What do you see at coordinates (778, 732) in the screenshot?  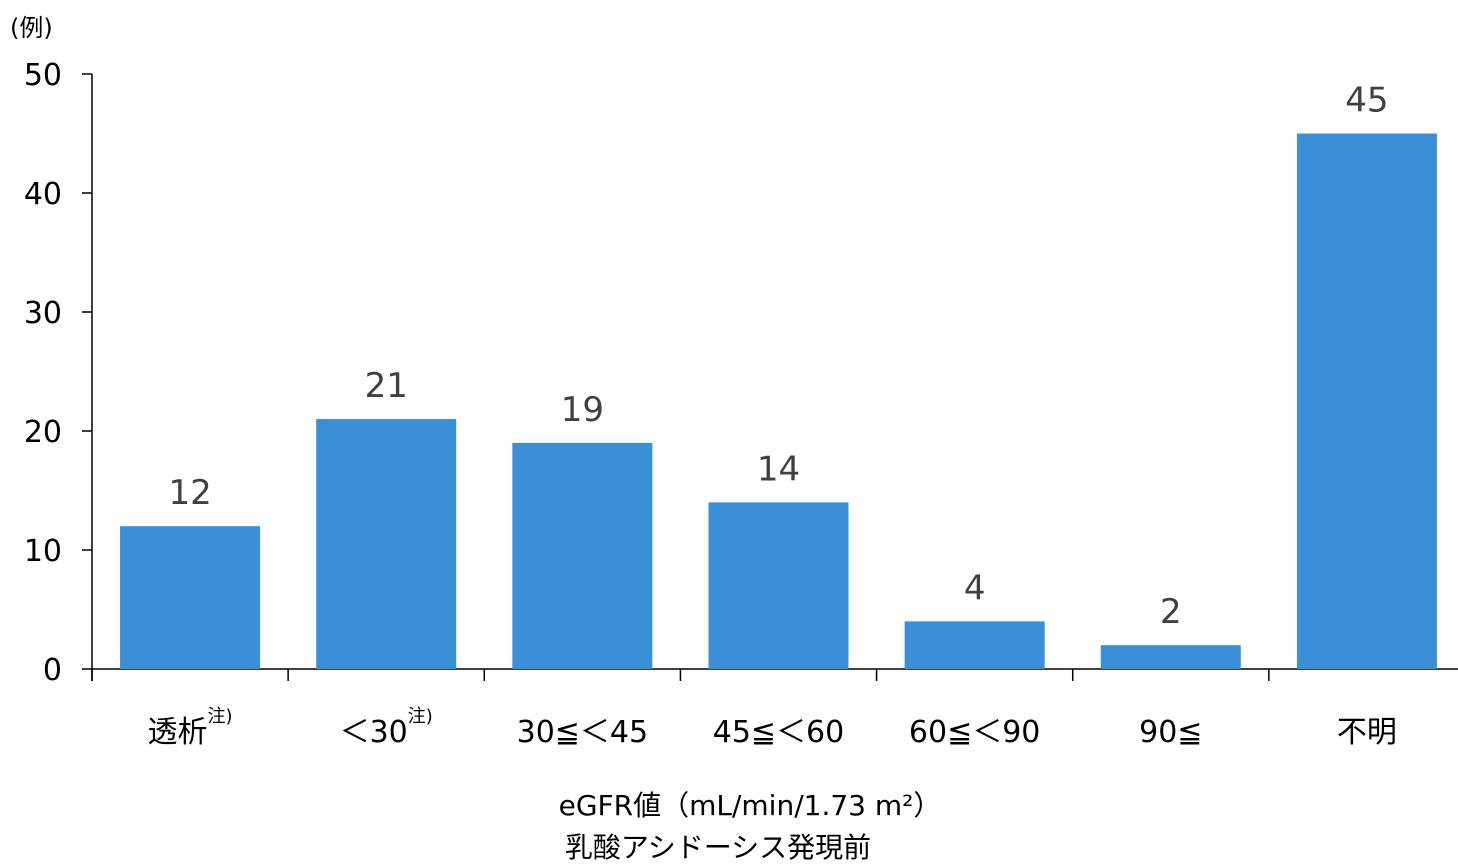 I see `category-label: 45≦＜60` at bounding box center [778, 732].